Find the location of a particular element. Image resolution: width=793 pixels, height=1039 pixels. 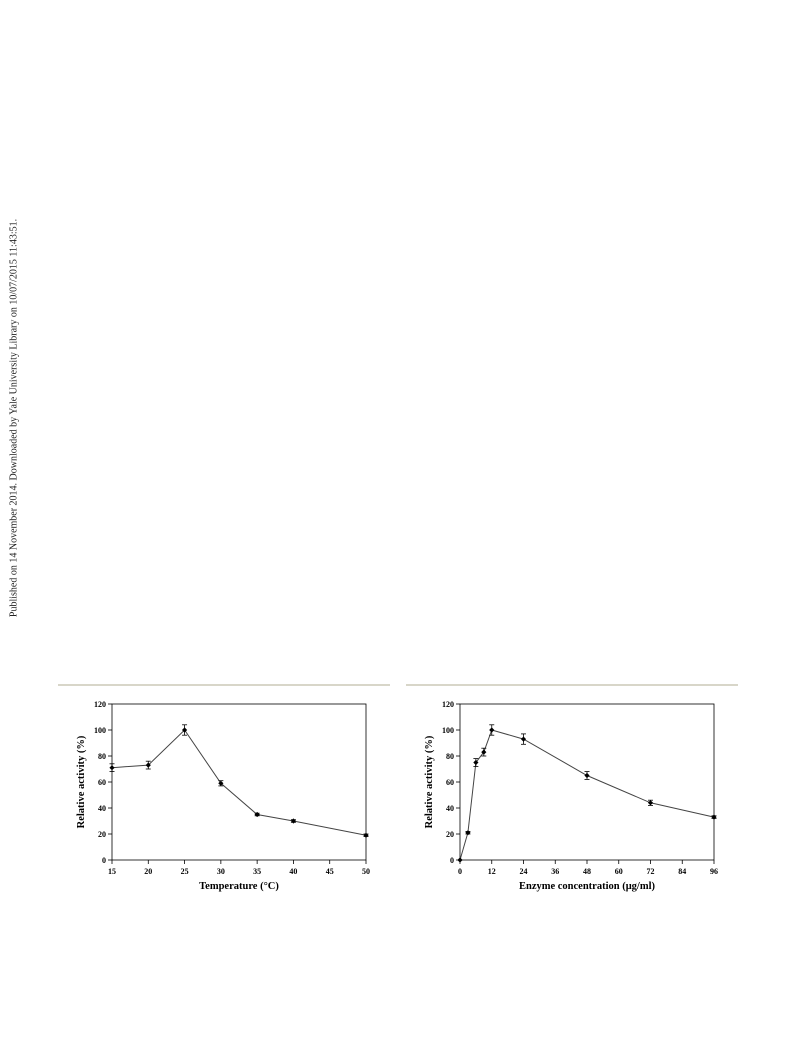

divider-left is located at coordinates (224, 685).